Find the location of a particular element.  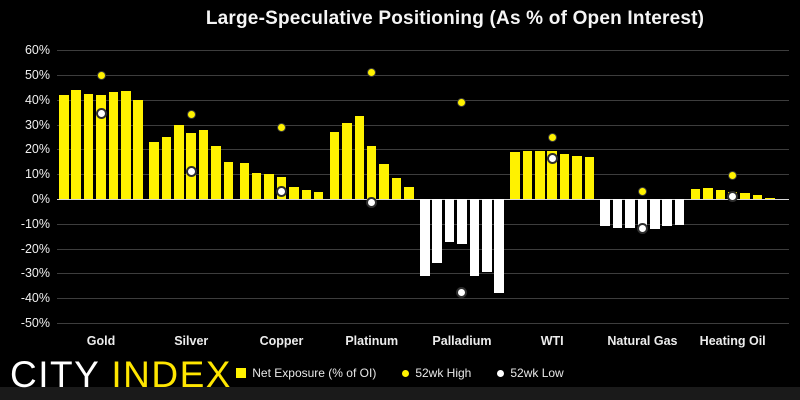

y-axis-tick-label: -40% is located at coordinates (35, 298).